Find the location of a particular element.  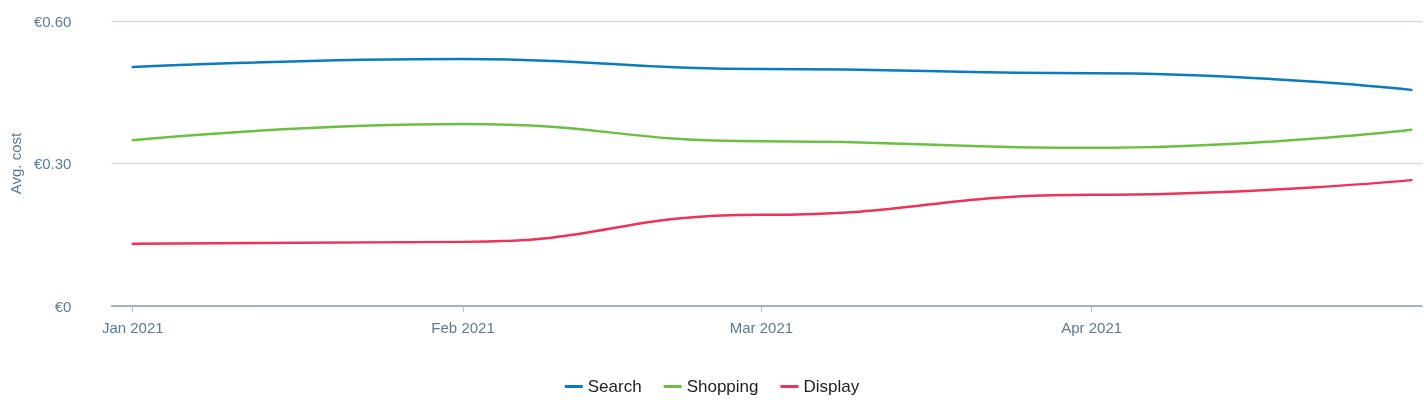

x-tick-label: Mar 2021 is located at coordinates (761, 327).